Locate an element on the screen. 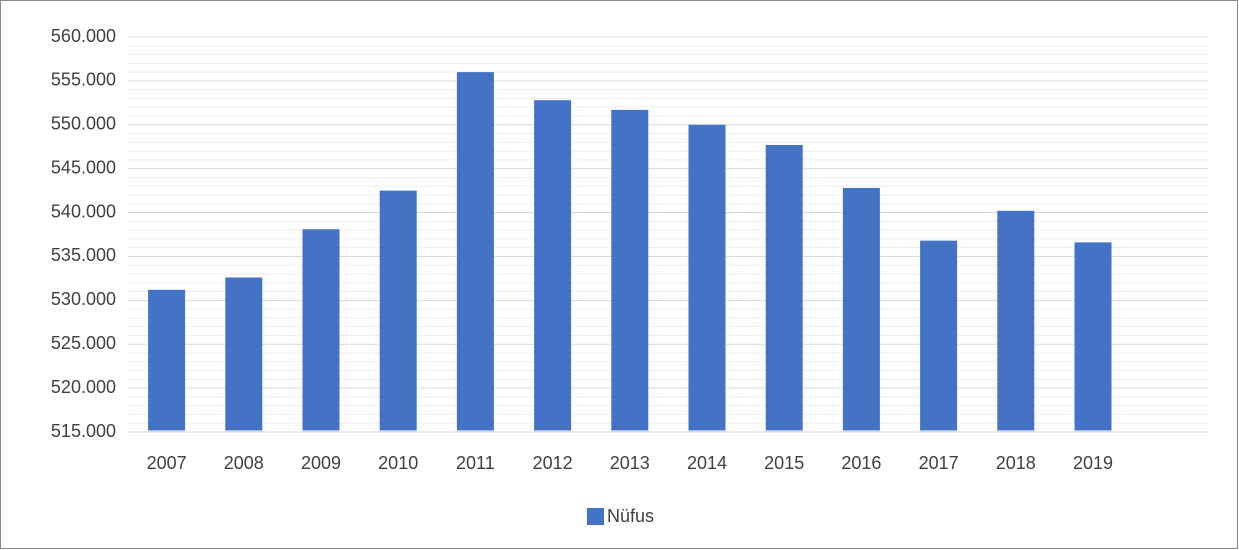 This screenshot has width=1239, height=550. x-tick-label: 2016 is located at coordinates (861, 463).